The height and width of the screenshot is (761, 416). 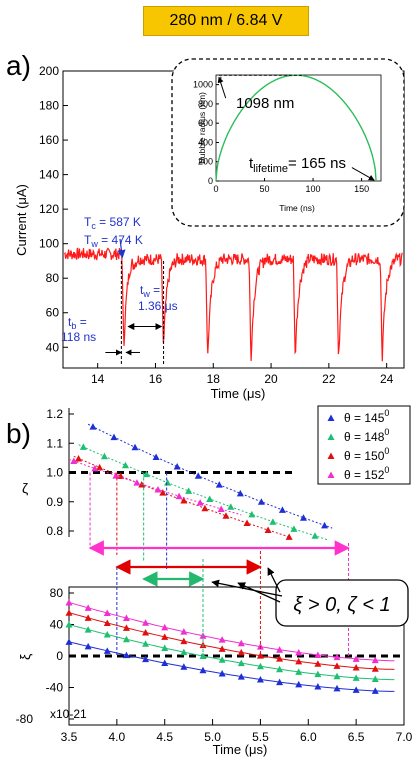 I want to click on zeta-y-tick-label: 0.9, so click(x=54, y=502).